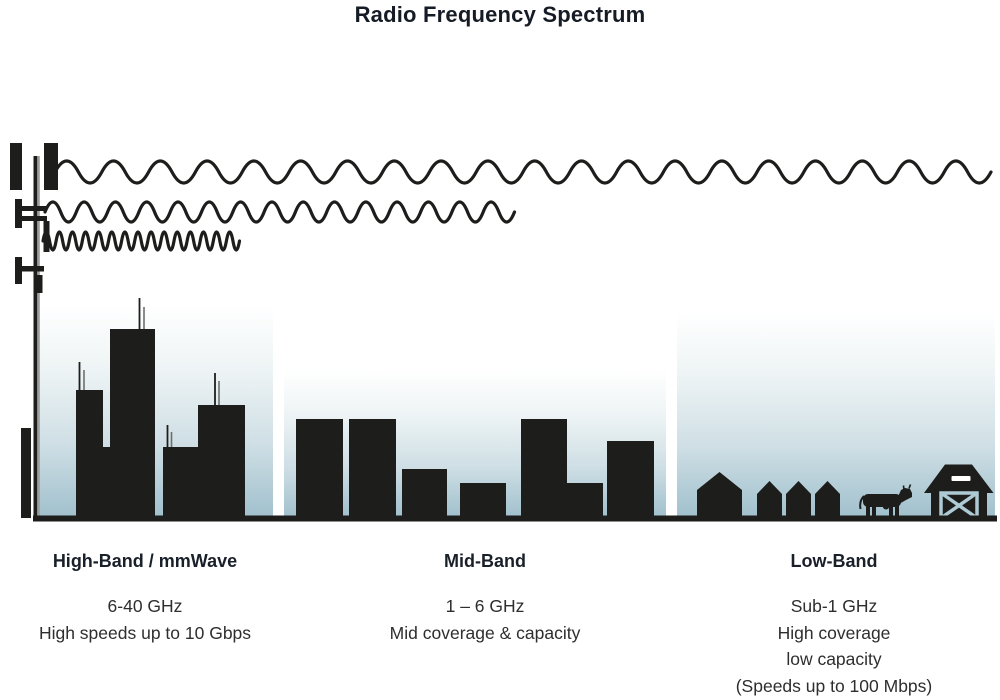 Image resolution: width=1000 pixels, height=700 pixels. What do you see at coordinates (145, 606) in the screenshot?
I see `high-band-frequency: 6-40 GHz` at bounding box center [145, 606].